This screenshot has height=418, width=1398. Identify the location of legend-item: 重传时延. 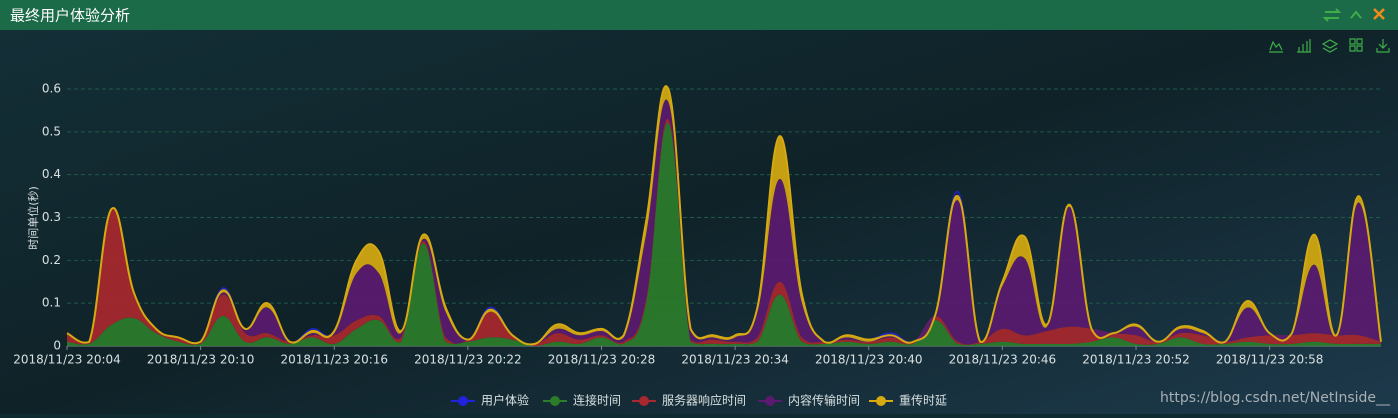
(908, 400).